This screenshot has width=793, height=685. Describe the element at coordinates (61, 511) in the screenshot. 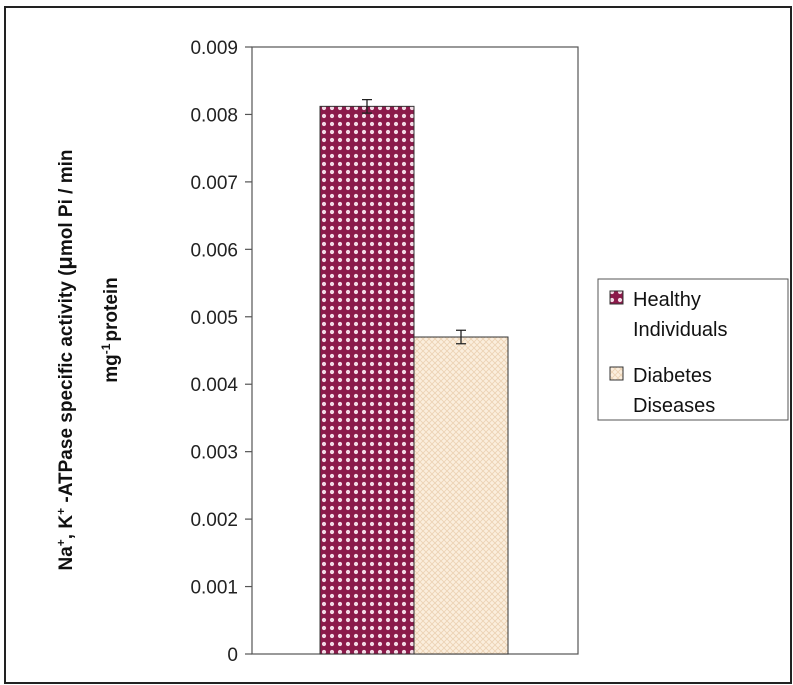

I see `ylabel-part-sup2: +` at that location.